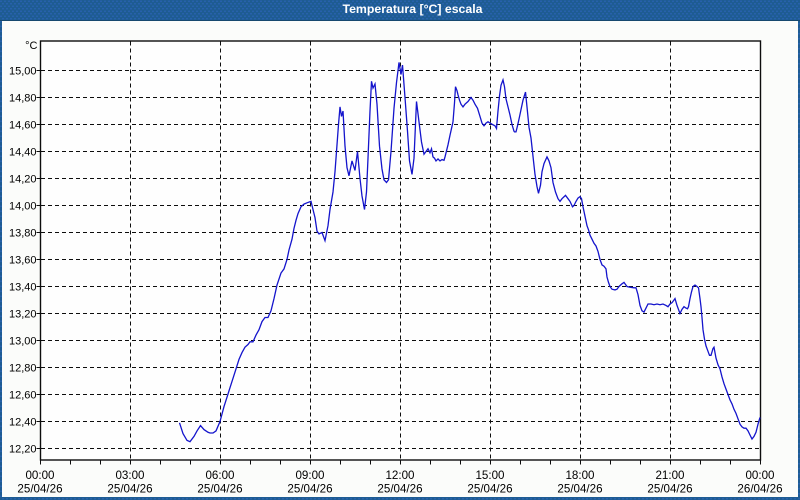  Describe the element at coordinates (23, 287) in the screenshot. I see `svg-text: 13,40` at that location.